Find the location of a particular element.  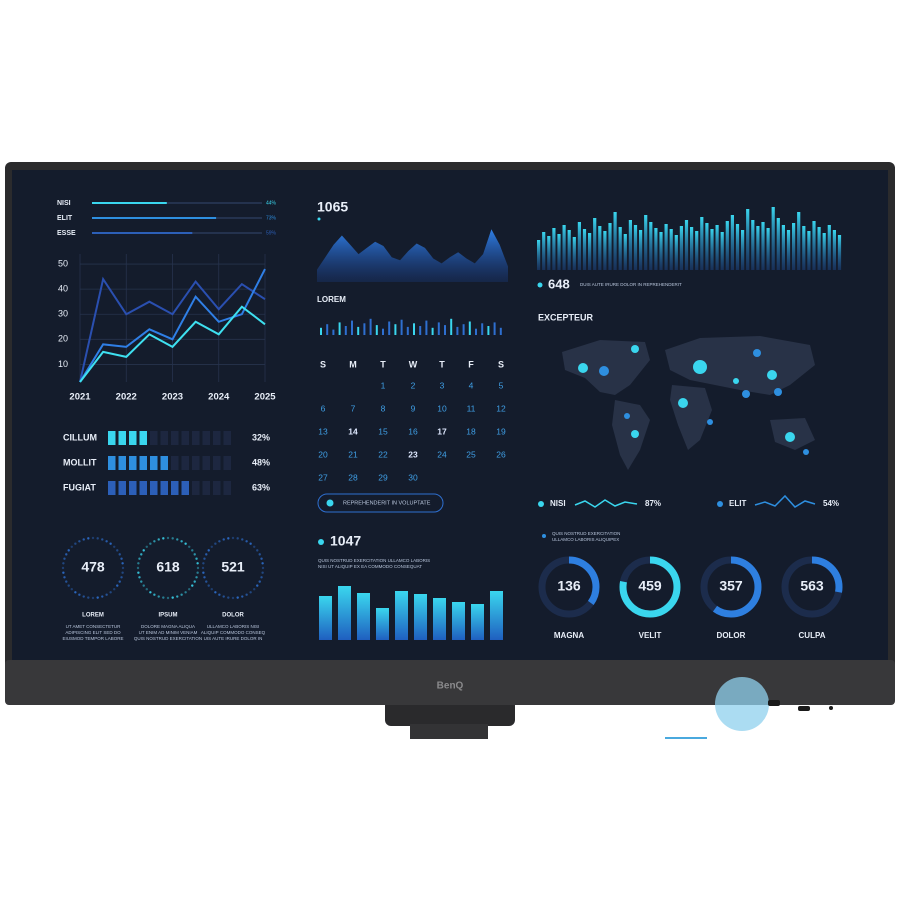

calendar-day: 6 is located at coordinates (323, 408).